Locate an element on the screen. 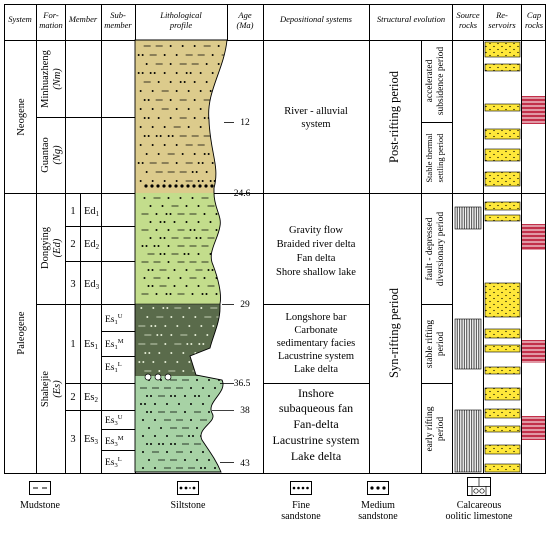  member-es3-code: Es3 is located at coordinates (91, 440).